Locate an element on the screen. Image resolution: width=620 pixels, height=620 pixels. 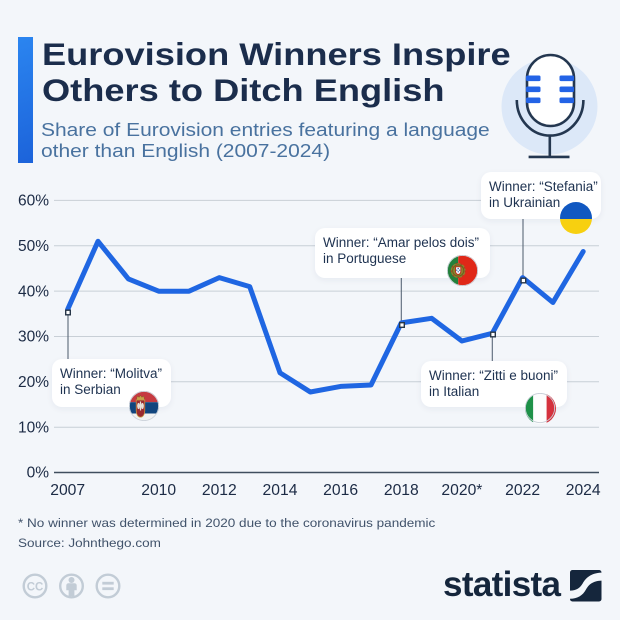
svg-text: 2024 is located at coordinates (583, 490).